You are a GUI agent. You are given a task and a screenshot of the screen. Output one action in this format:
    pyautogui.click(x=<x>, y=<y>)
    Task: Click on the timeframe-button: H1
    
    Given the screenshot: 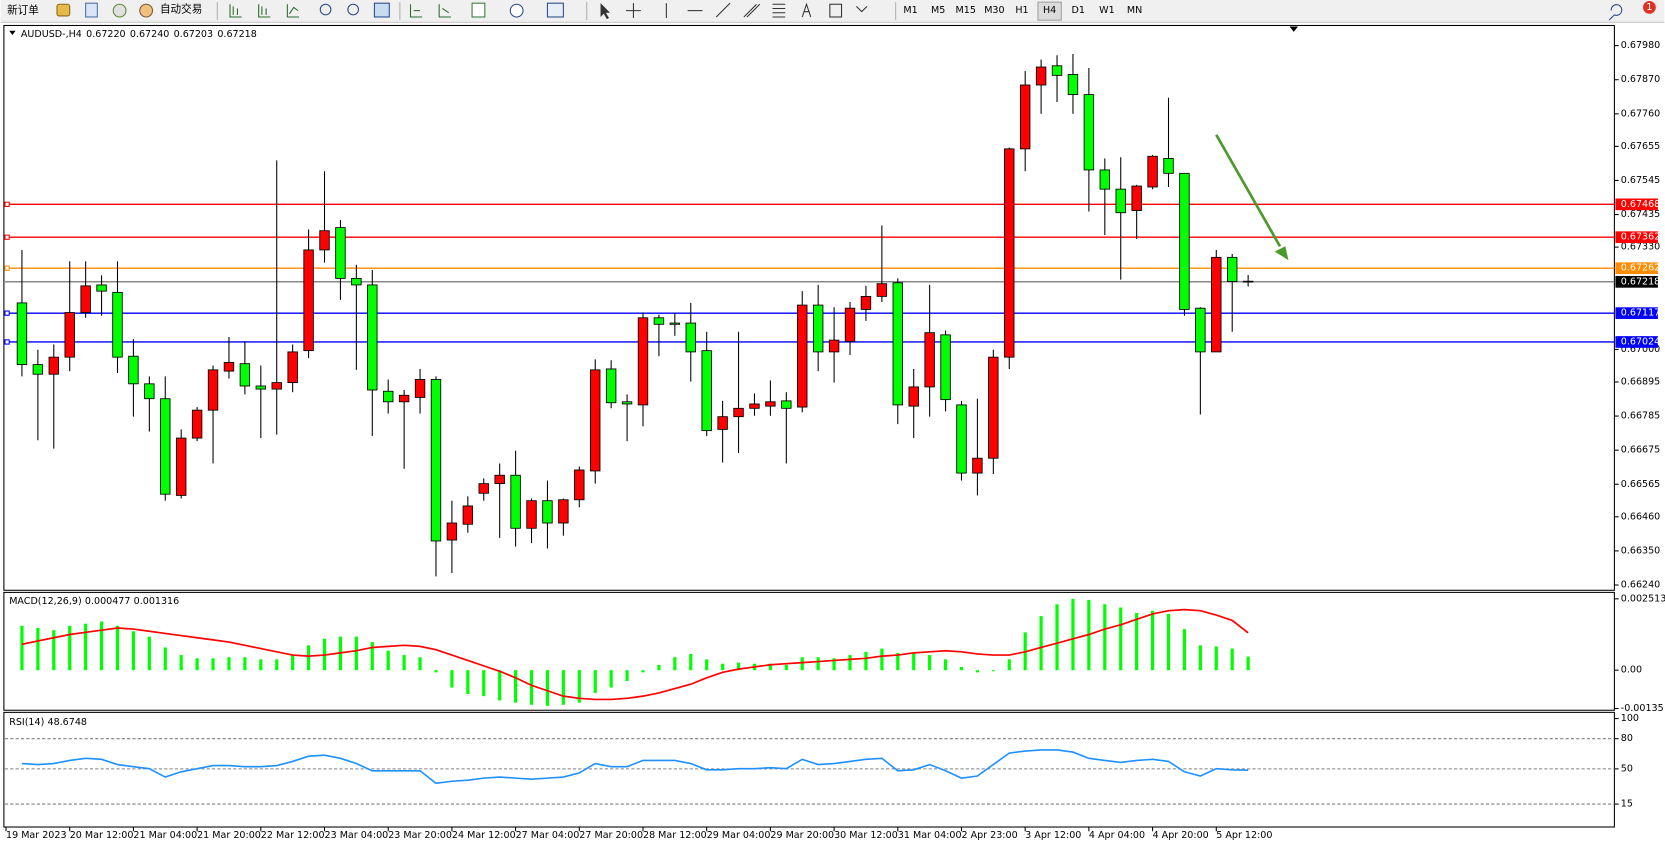 What is the action you would take?
    pyautogui.click(x=1021, y=10)
    